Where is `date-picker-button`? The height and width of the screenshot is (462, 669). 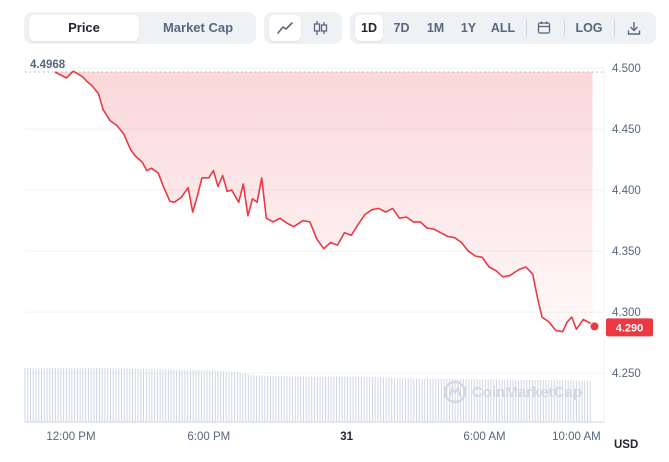
date-picker-button is located at coordinates (544, 28).